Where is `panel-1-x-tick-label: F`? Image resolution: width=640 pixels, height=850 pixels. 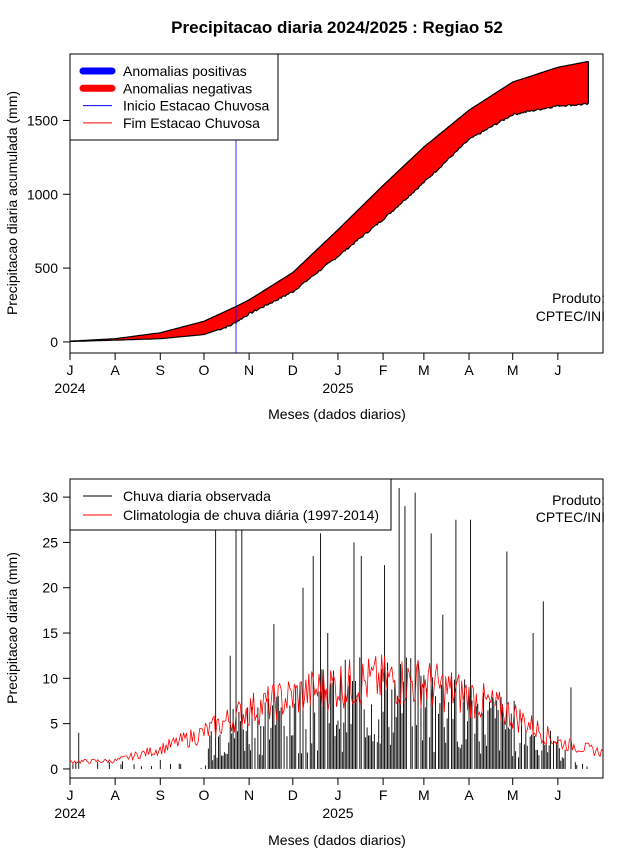 panel-1-x-tick-label: F is located at coordinates (383, 370).